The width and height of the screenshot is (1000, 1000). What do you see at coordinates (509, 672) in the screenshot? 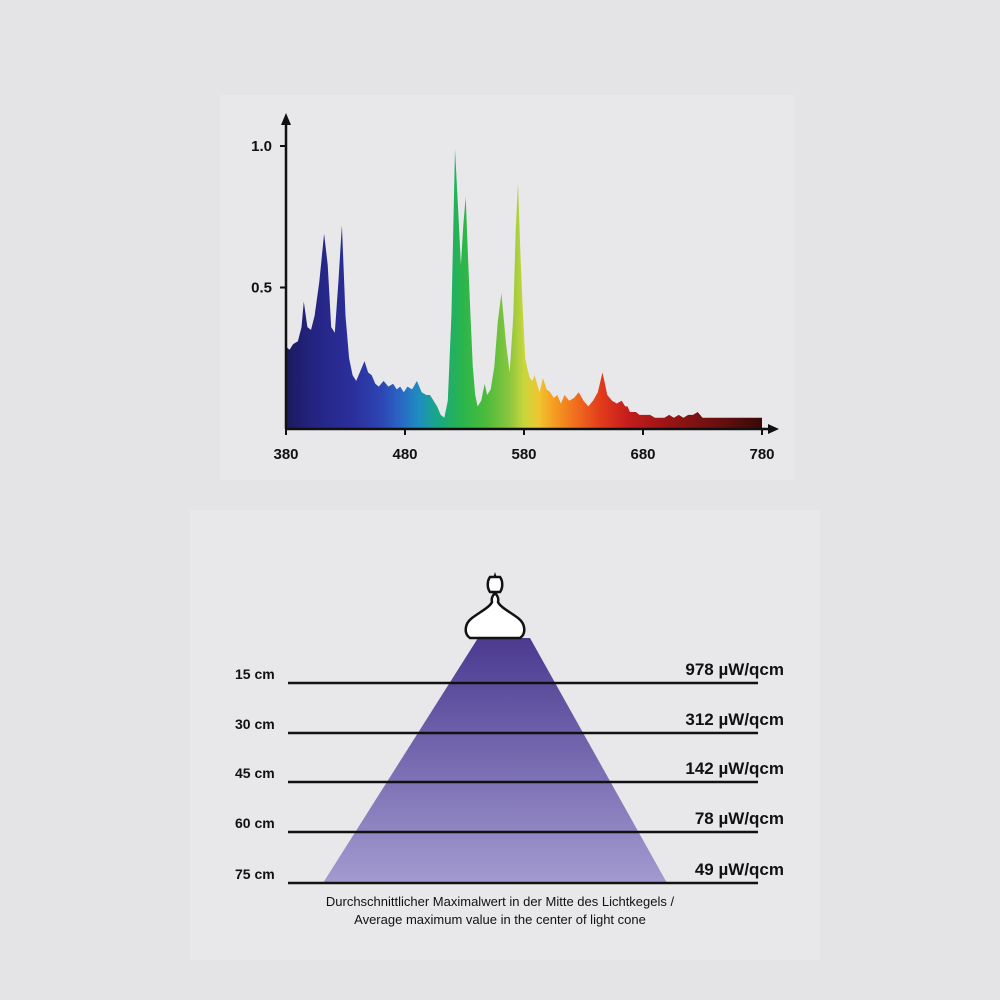
I see `distance-row: 15 cm 978 µW/qcm` at bounding box center [509, 672].